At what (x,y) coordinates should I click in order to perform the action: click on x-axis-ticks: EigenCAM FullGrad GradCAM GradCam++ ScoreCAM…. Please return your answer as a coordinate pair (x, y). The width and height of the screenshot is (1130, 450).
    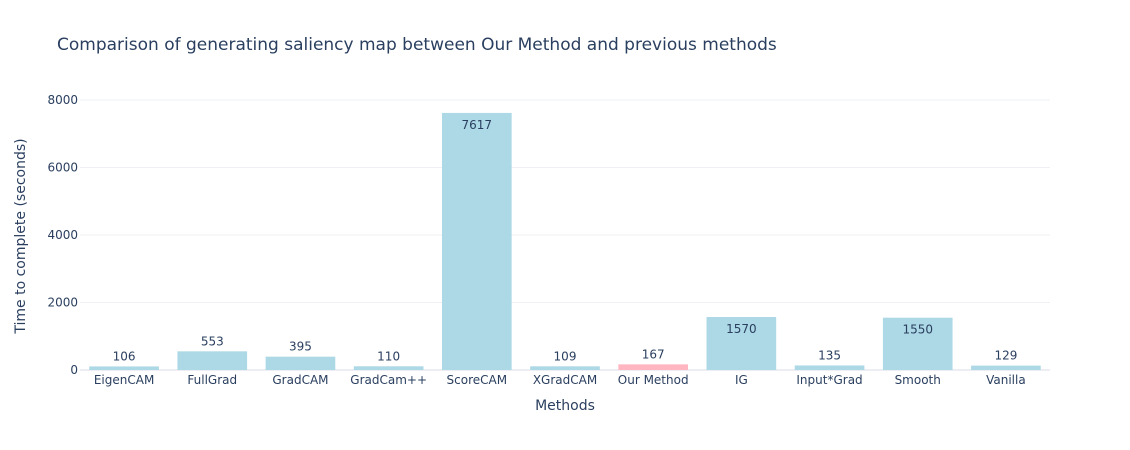
    Looking at the image, I should click on (560, 380).